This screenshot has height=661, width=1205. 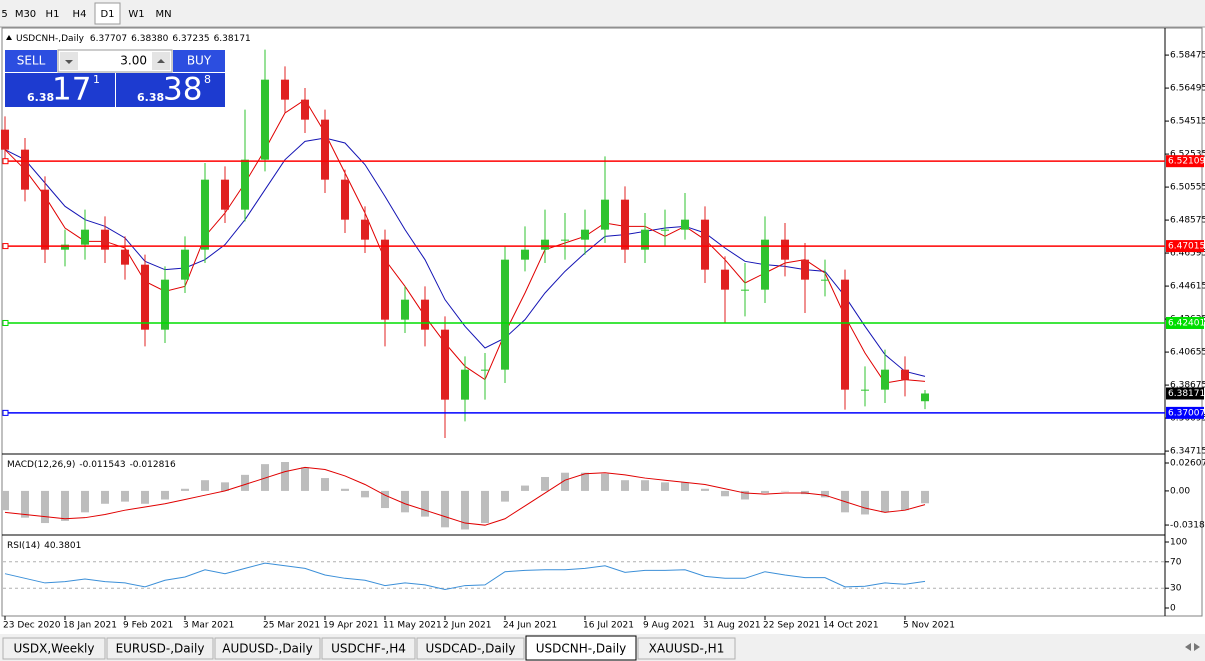 I want to click on header-value: 6.37235, so click(x=190, y=39).